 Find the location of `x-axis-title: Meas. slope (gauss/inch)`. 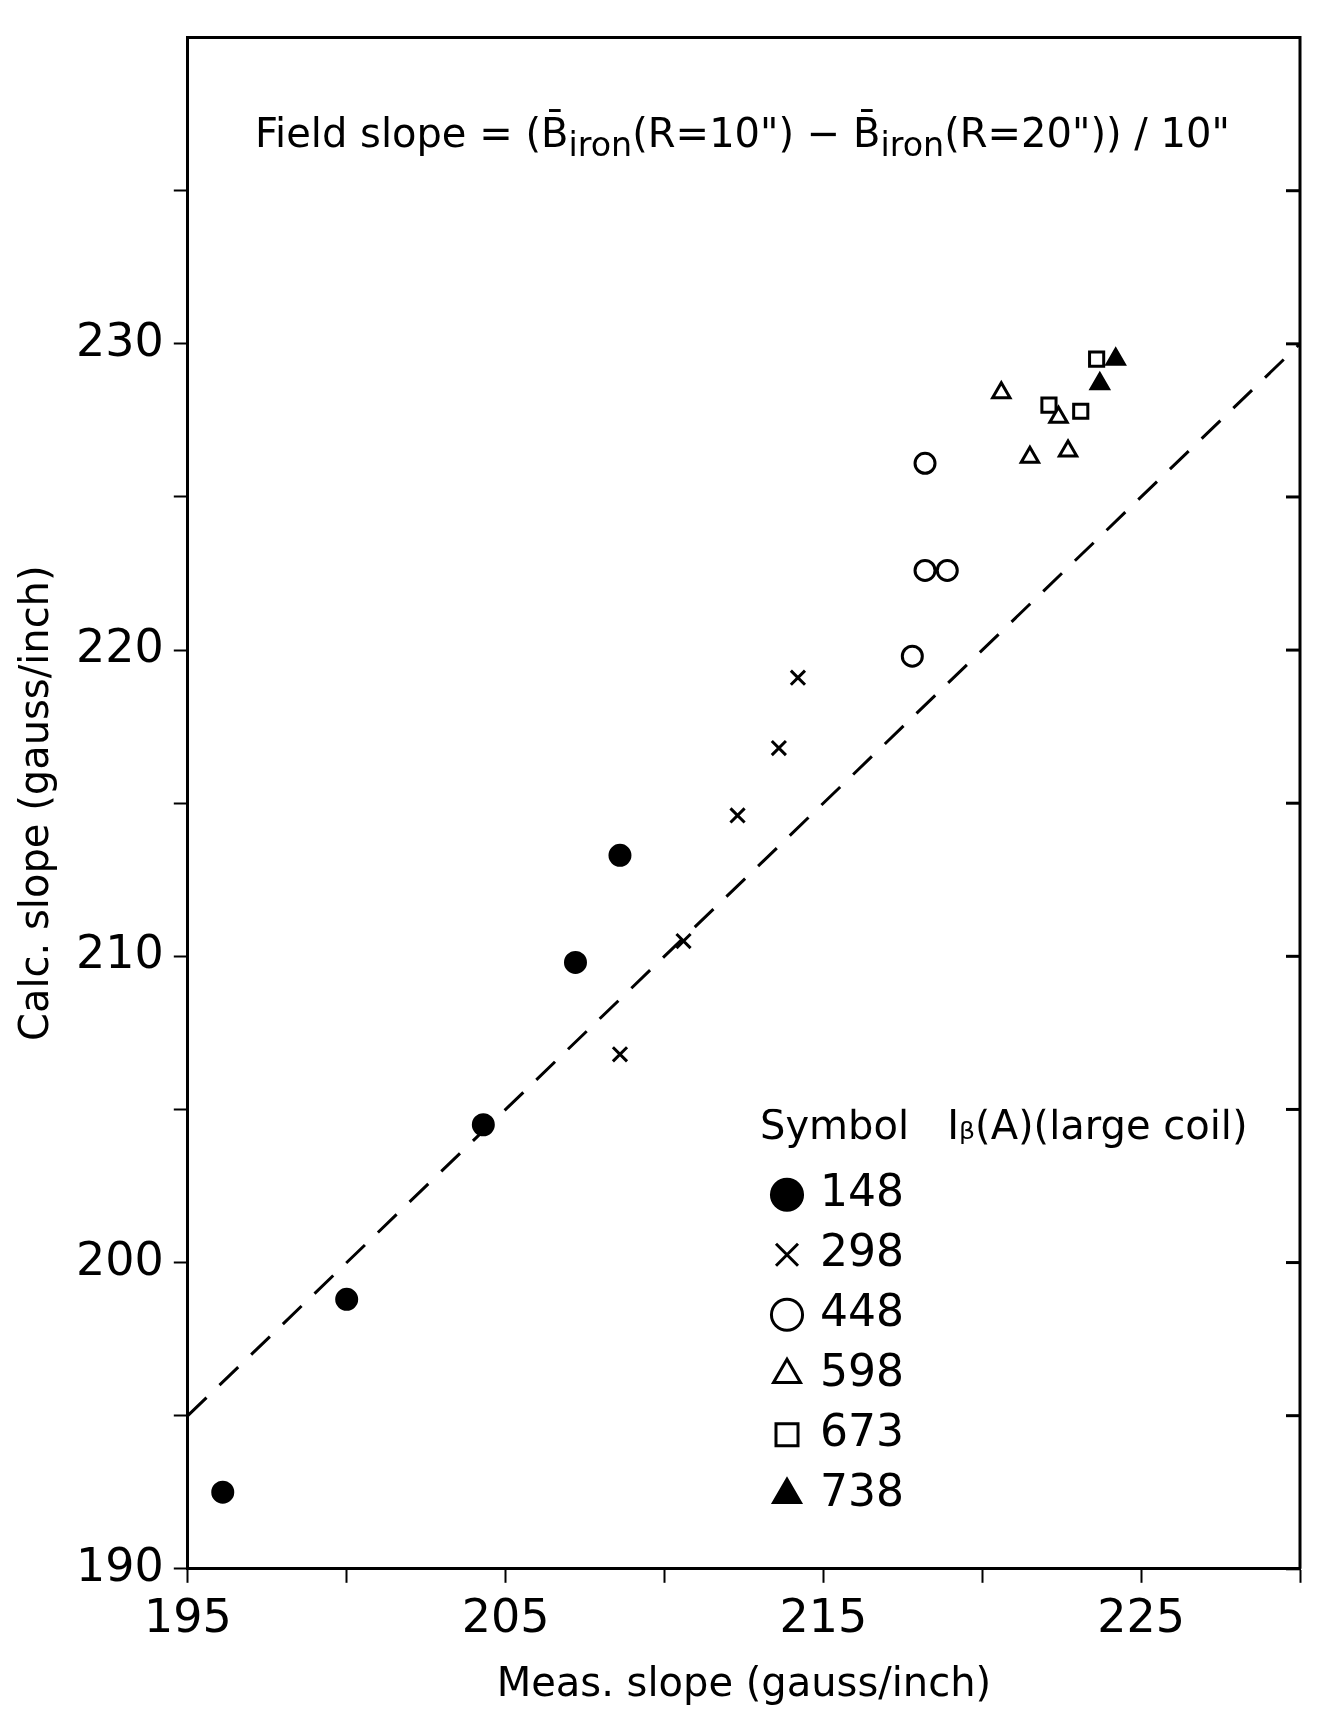

x-axis-title: Meas. slope (gauss/inch) is located at coordinates (744, 1682).